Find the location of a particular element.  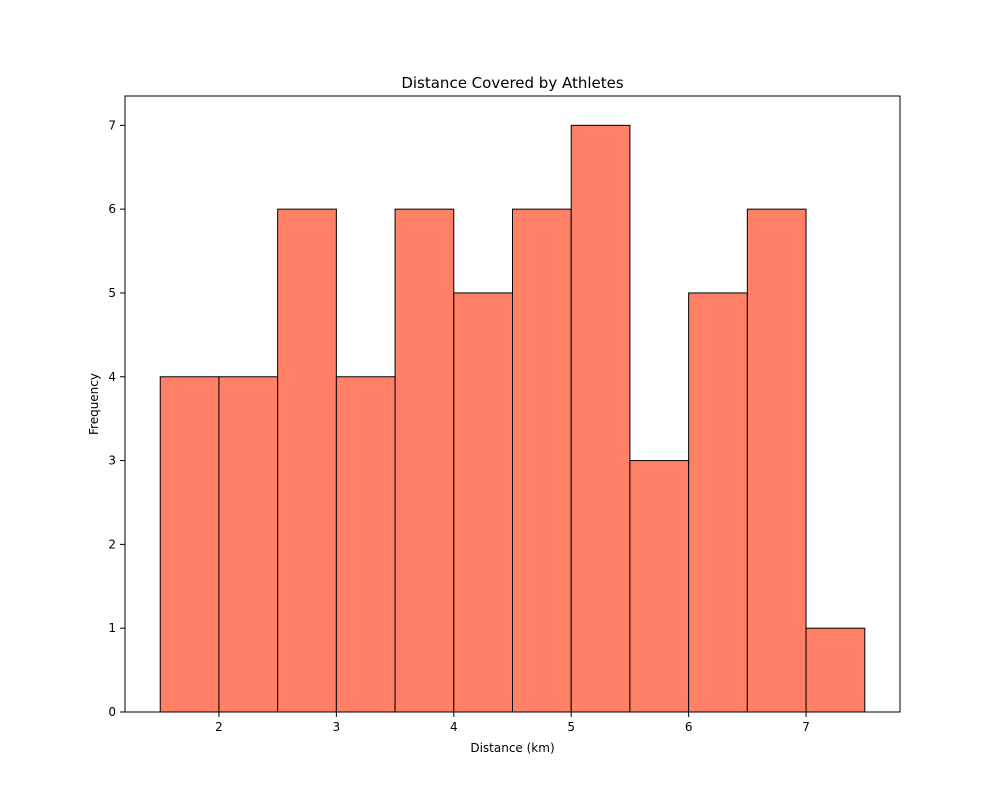

x-tick-label: 7 is located at coordinates (806, 727).